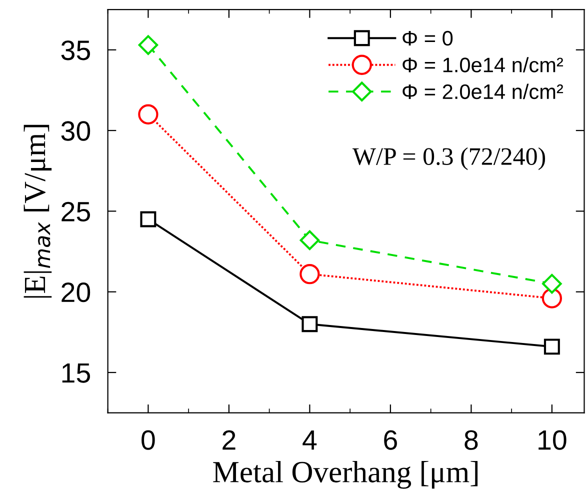 Image resolution: width=586 pixels, height=501 pixels. Describe the element at coordinates (449, 158) in the screenshot. I see `annotation: W/P = 0.3 (72/240)` at that location.